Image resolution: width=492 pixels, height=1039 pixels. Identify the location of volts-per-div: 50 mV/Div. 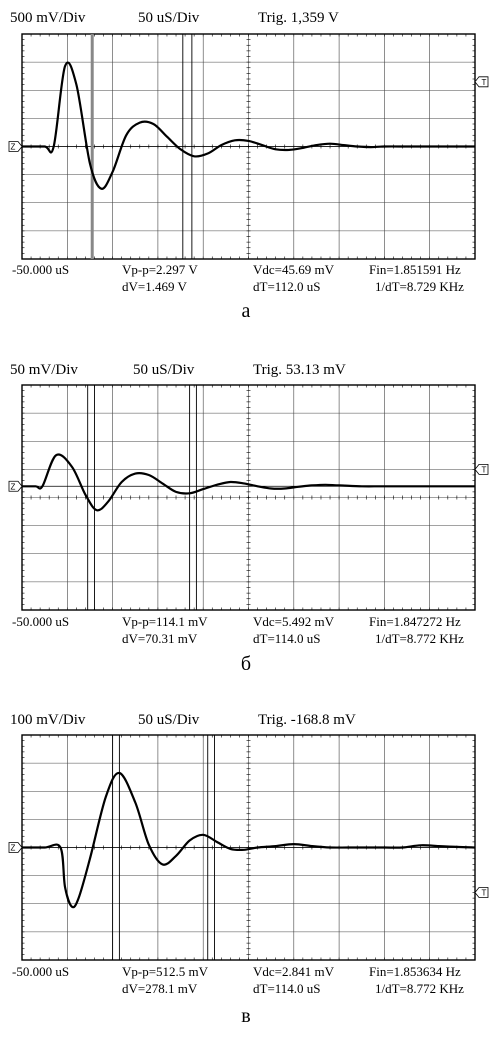
(44, 370).